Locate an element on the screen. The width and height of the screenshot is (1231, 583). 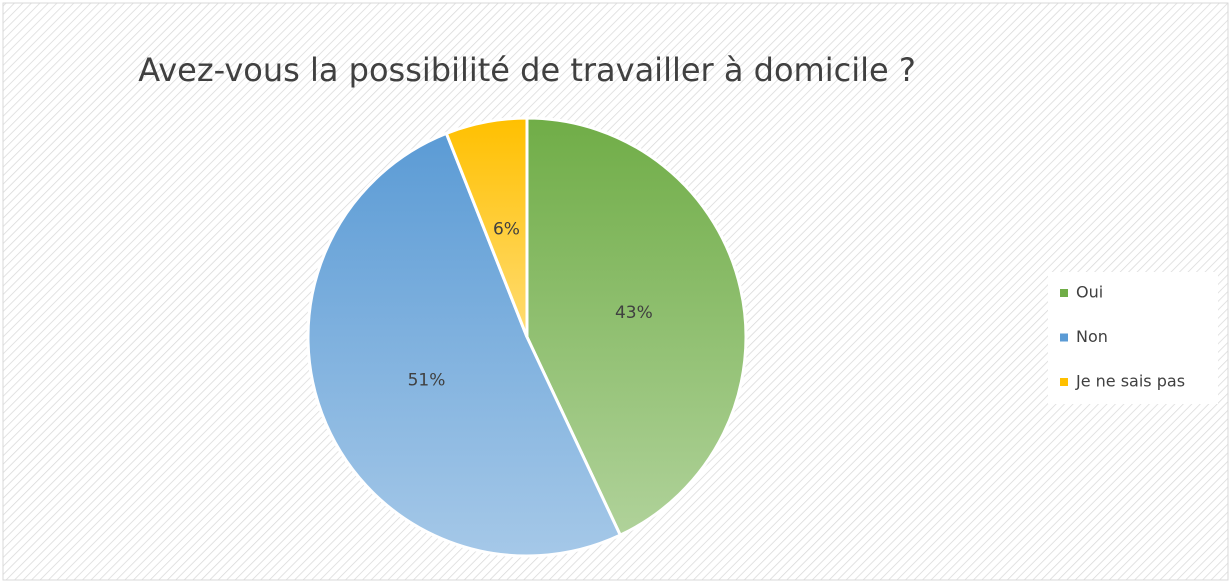
legend-label: Oui is located at coordinates (1089, 292).